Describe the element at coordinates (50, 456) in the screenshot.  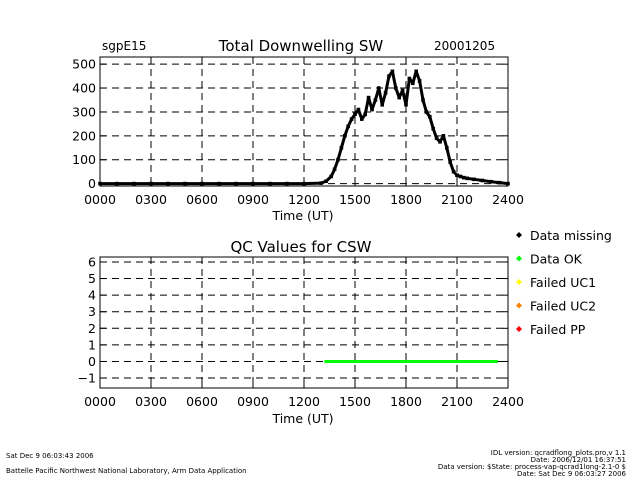
I see `footer-timestamp: Sat Dec 9 06:03:43 2006` at that location.